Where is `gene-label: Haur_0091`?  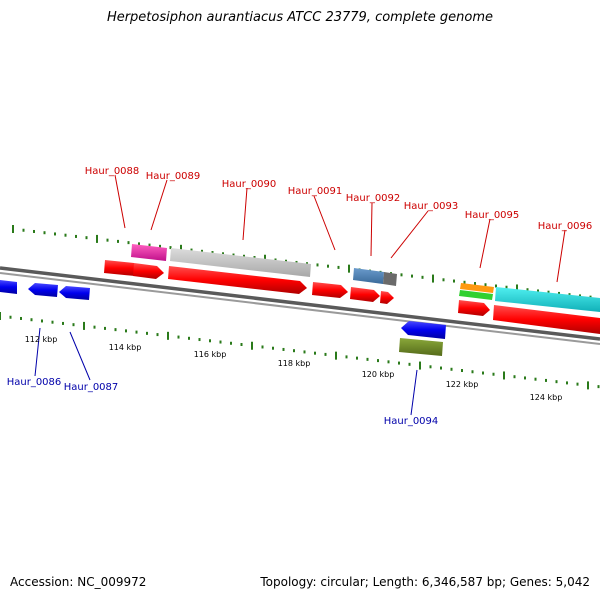
gene-label: Haur_0091 is located at coordinates (315, 191).